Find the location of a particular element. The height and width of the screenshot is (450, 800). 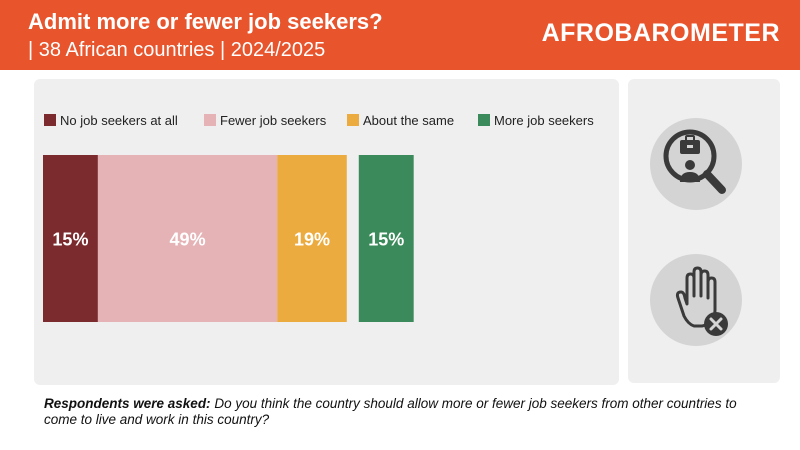

legend-item-fewer: Fewer job seekers is located at coordinates (265, 120).